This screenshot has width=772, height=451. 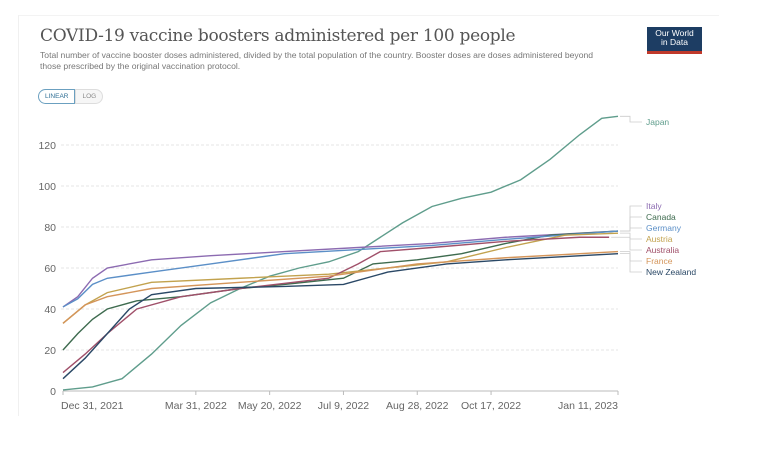 I want to click on scale-toggle: LINEAR LOG, so click(x=71, y=96).